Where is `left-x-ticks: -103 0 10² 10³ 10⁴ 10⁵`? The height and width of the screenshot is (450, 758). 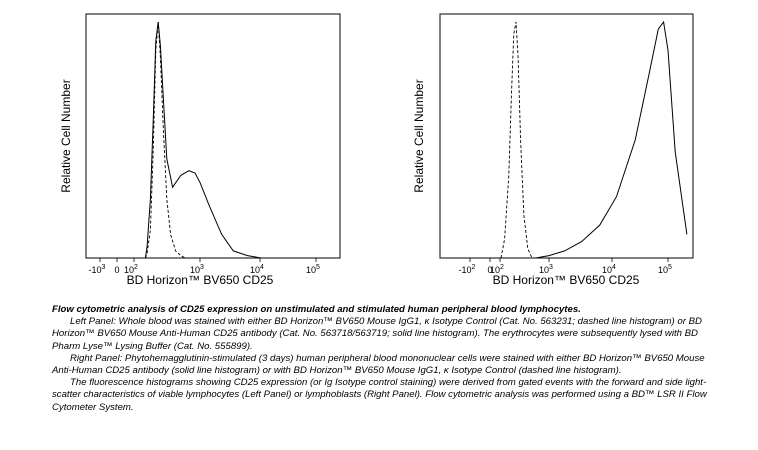
left-x-ticks: -103 0 10² 10³ 10⁴ 10⁵ is located at coordinates (204, 266).